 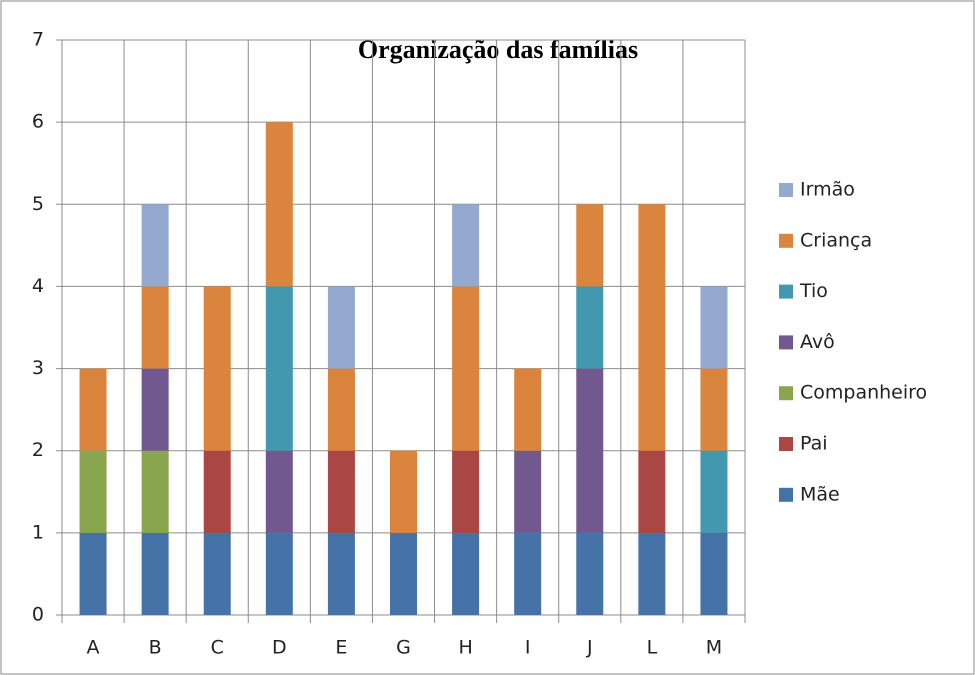 I want to click on x-tick-label: B, so click(x=155, y=648).